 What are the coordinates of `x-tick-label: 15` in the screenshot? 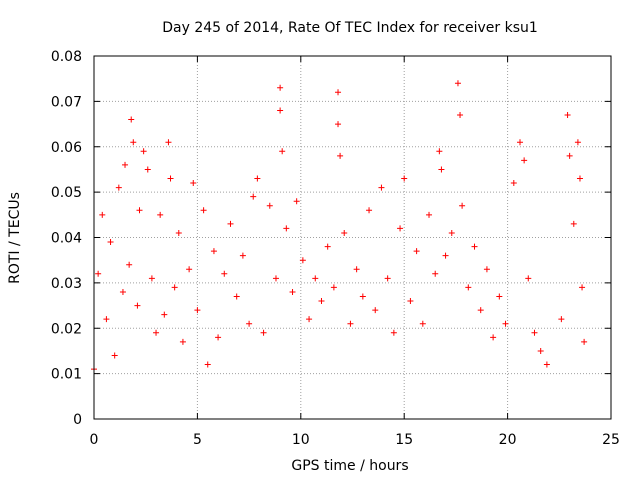 It's located at (404, 440).